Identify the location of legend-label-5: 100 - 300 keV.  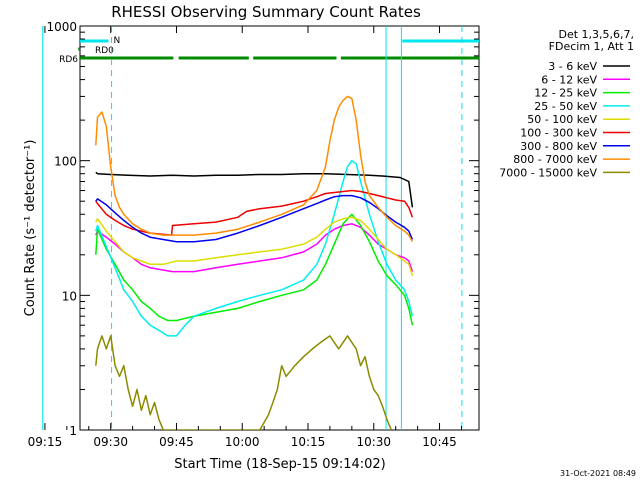
(558, 133).